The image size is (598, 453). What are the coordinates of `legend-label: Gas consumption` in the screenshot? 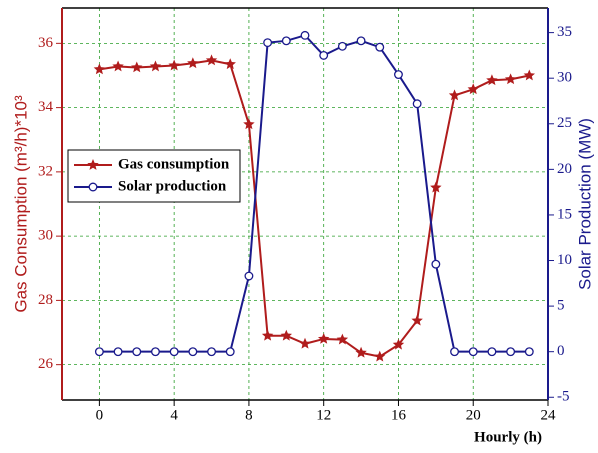 It's located at (174, 164).